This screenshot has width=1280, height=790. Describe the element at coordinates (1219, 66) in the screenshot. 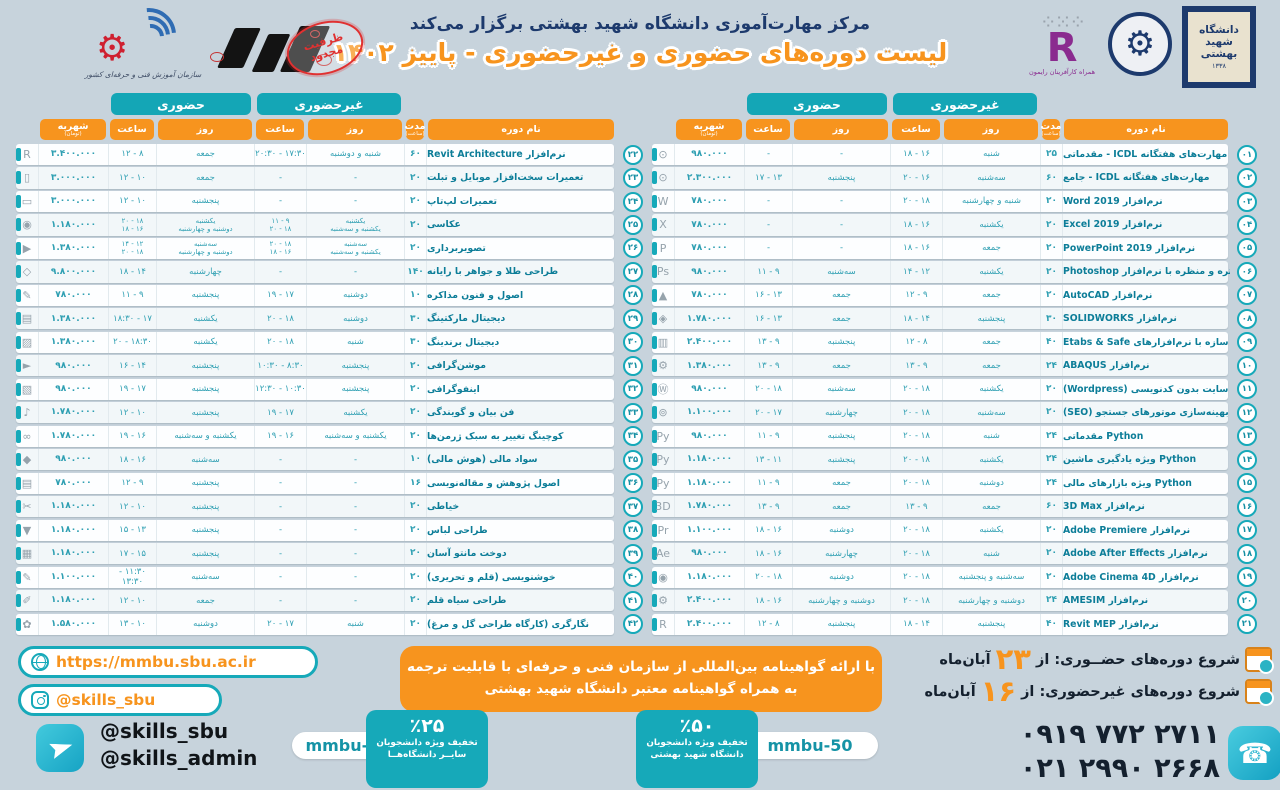

I see `sbu-logo-year: ۱۳۳۸` at that location.